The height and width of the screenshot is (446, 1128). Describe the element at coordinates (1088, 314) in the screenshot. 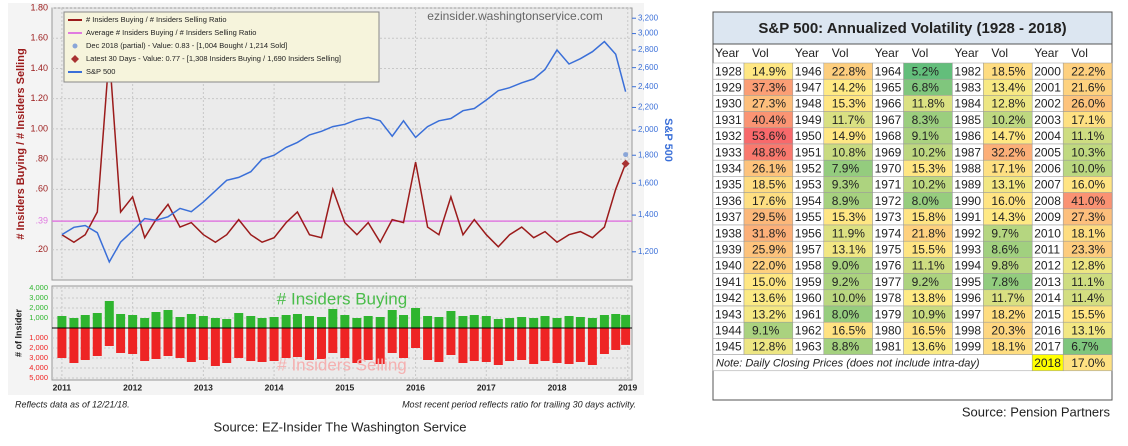

I see `vol-cell: 15.5%` at that location.